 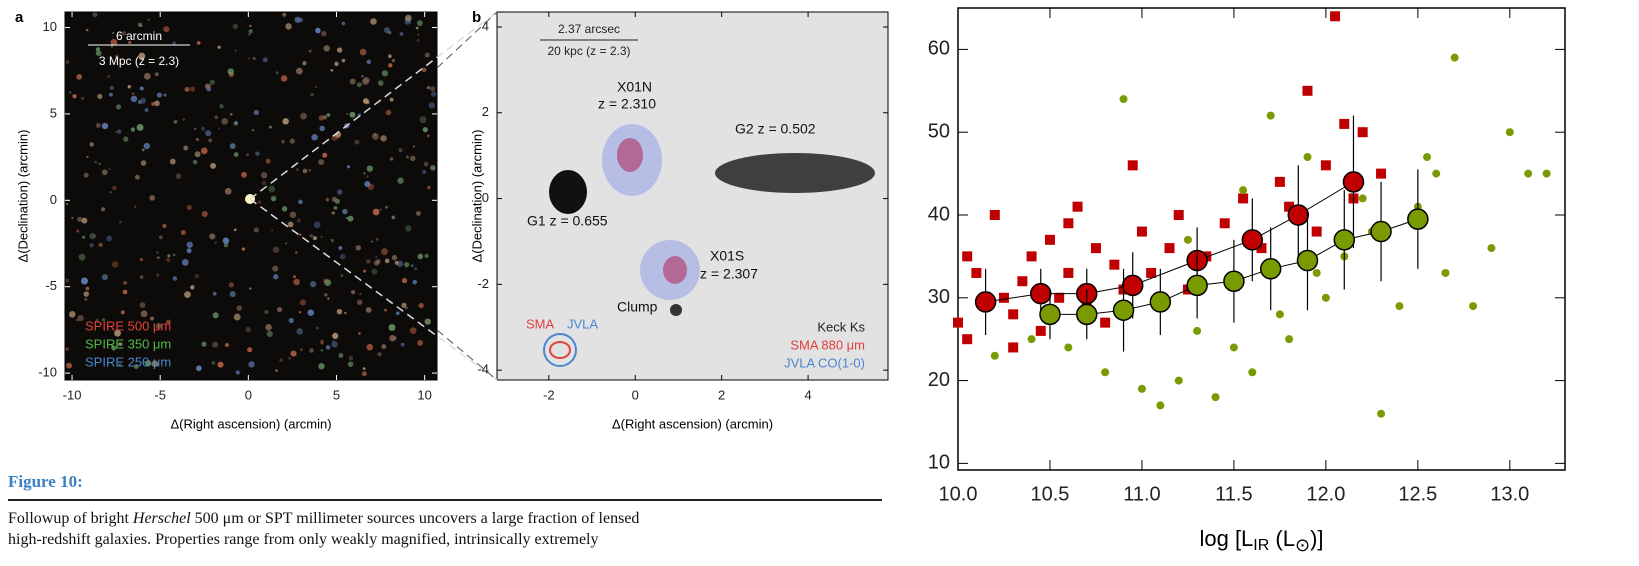 I want to click on y-tick-label: -4, so click(x=483, y=369).